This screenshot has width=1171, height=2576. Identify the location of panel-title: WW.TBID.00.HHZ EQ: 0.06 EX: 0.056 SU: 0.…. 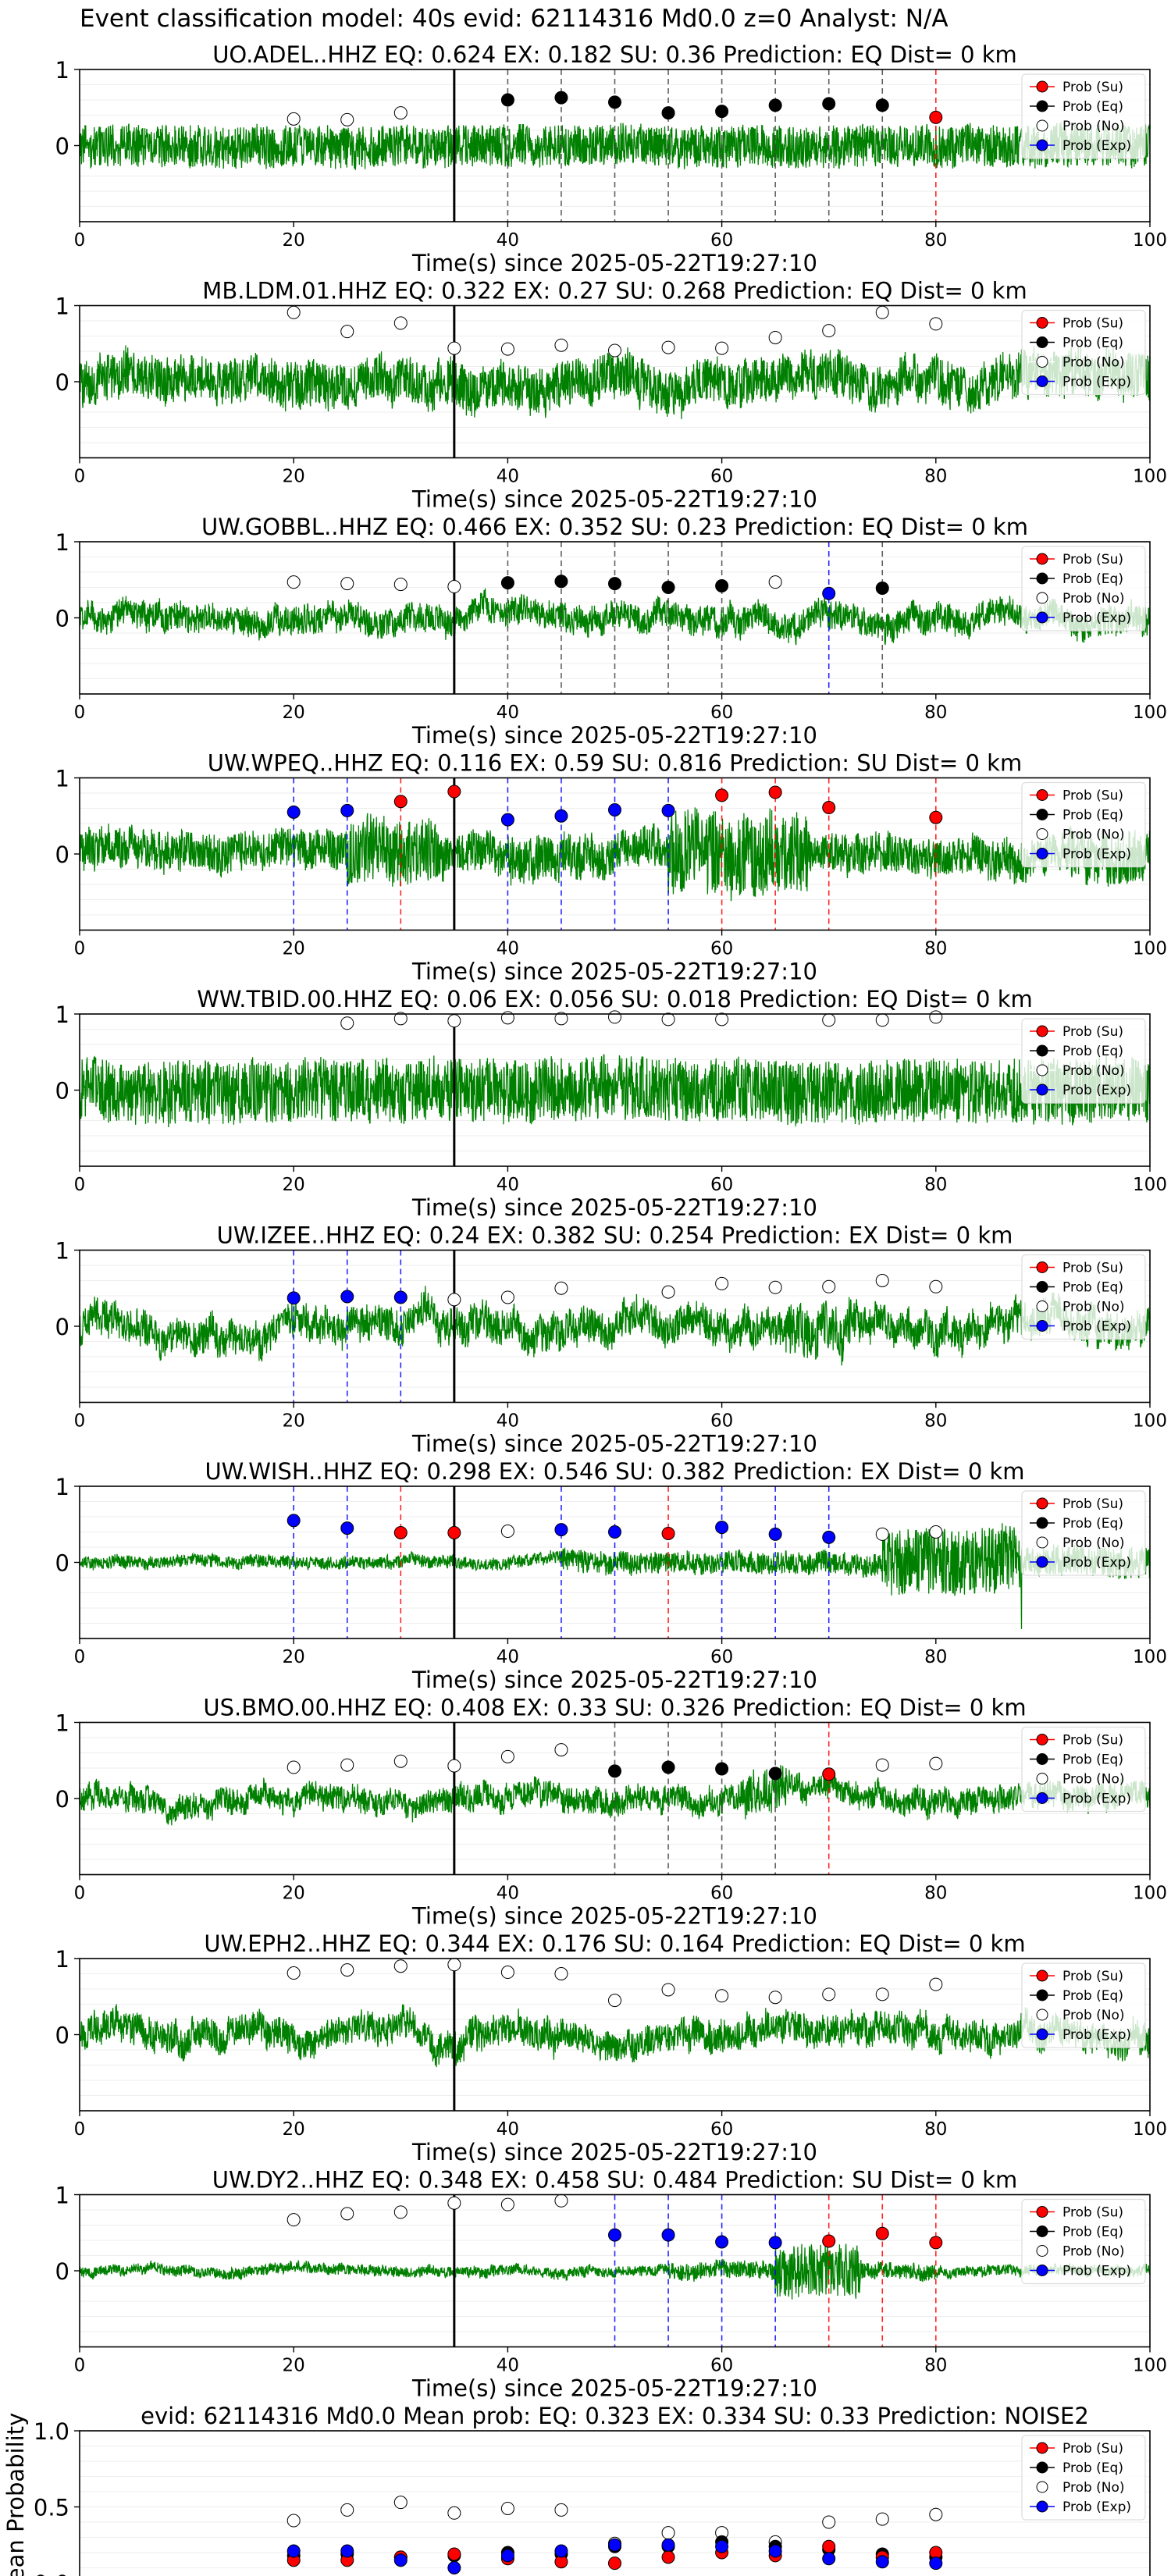
(615, 999).